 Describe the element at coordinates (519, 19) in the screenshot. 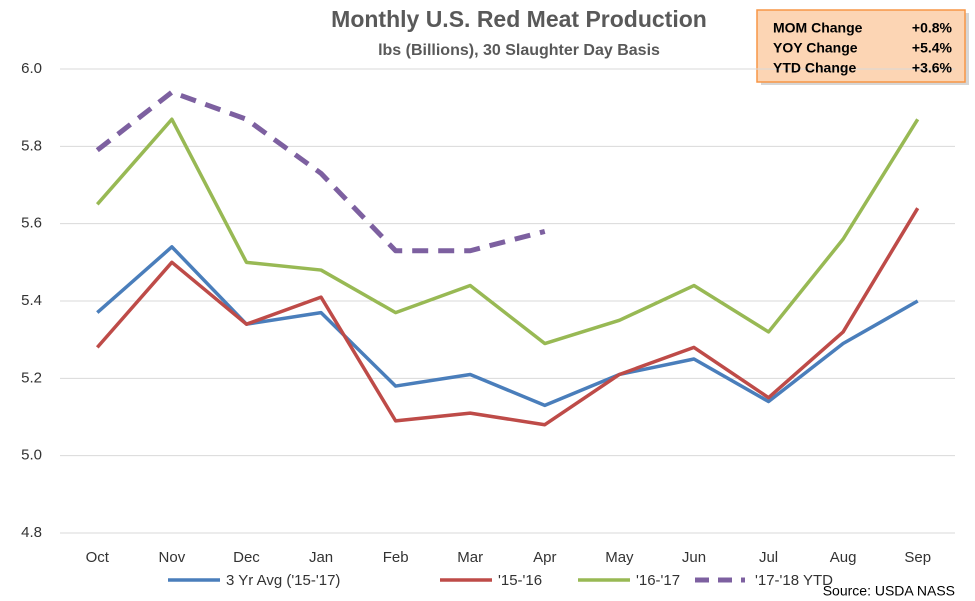

I see `chart-title: Monthly U.S. Red Meat Production` at that location.